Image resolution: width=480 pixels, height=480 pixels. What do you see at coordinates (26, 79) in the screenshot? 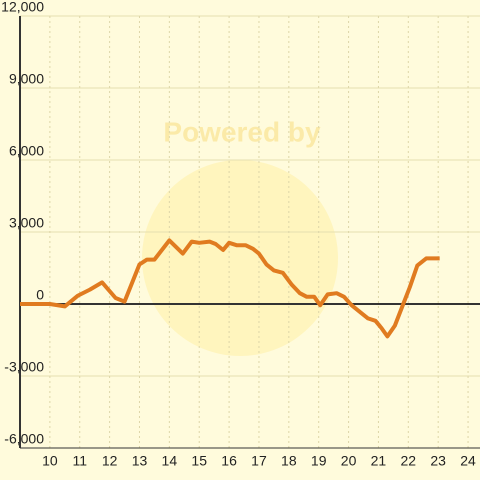
I see `y-tick-label: 9,000` at bounding box center [26, 79].